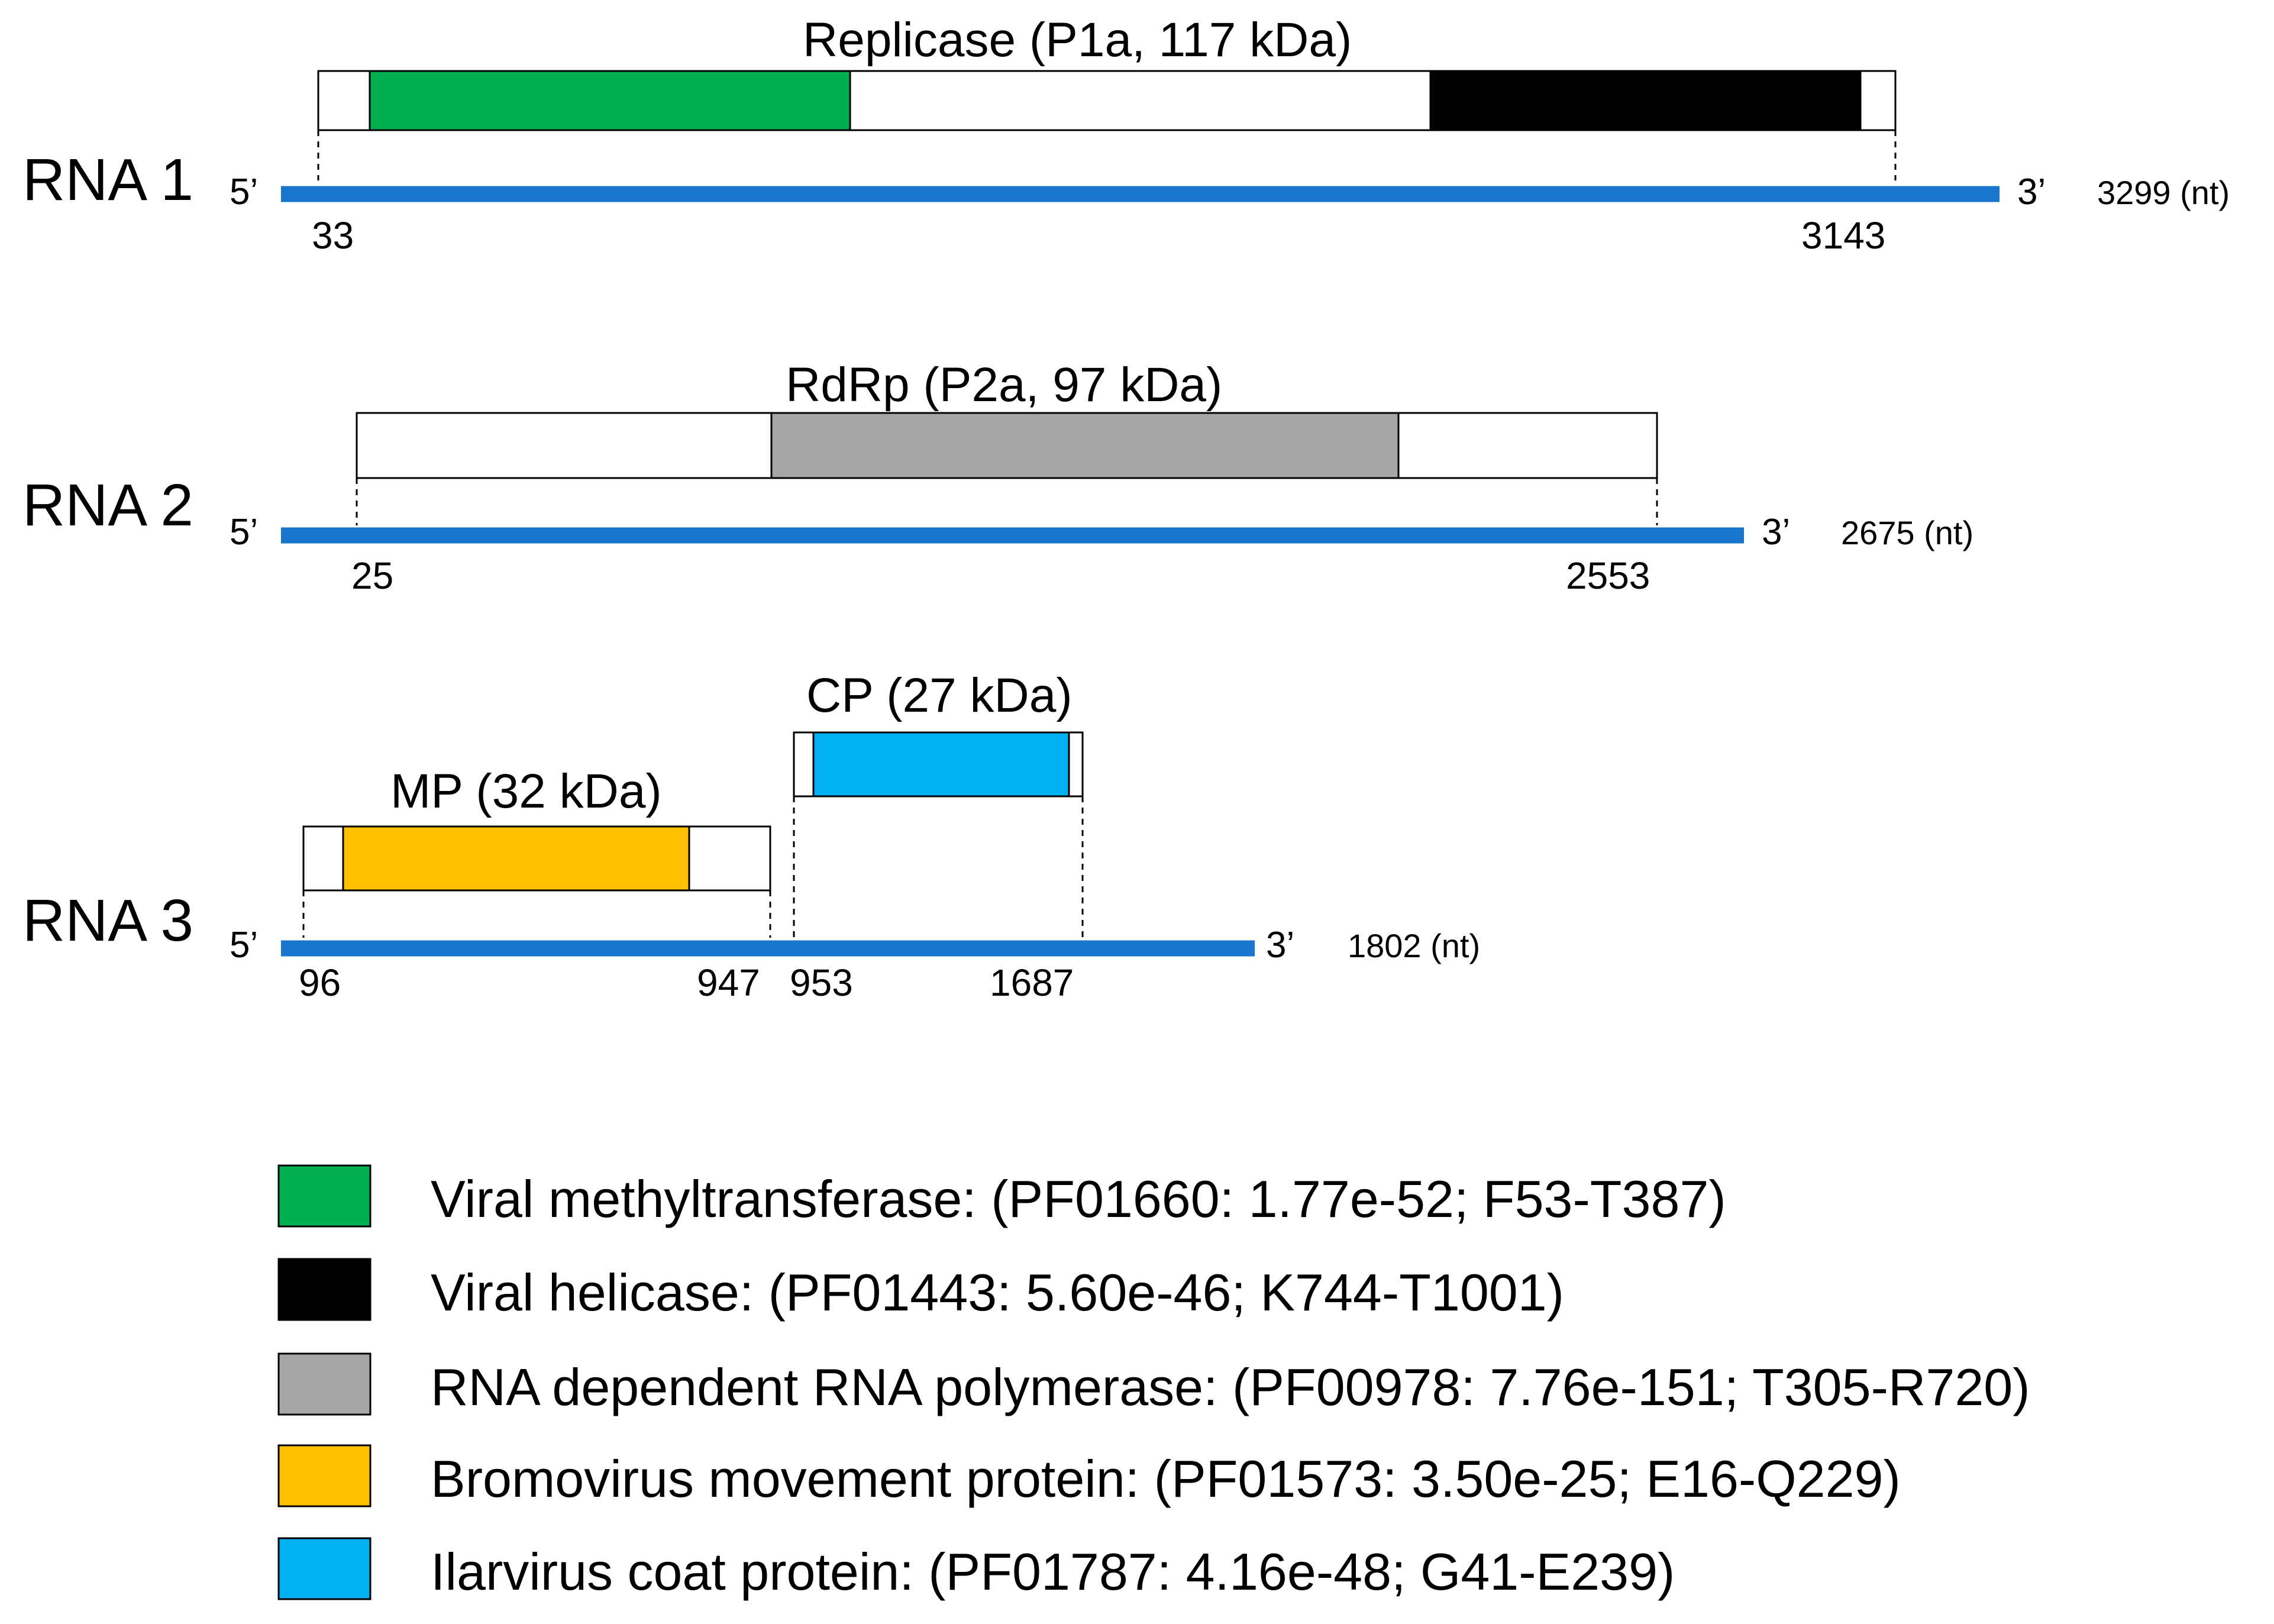  What do you see at coordinates (244, 532) in the screenshot?
I see `rna2-five-prime: 5’` at bounding box center [244, 532].